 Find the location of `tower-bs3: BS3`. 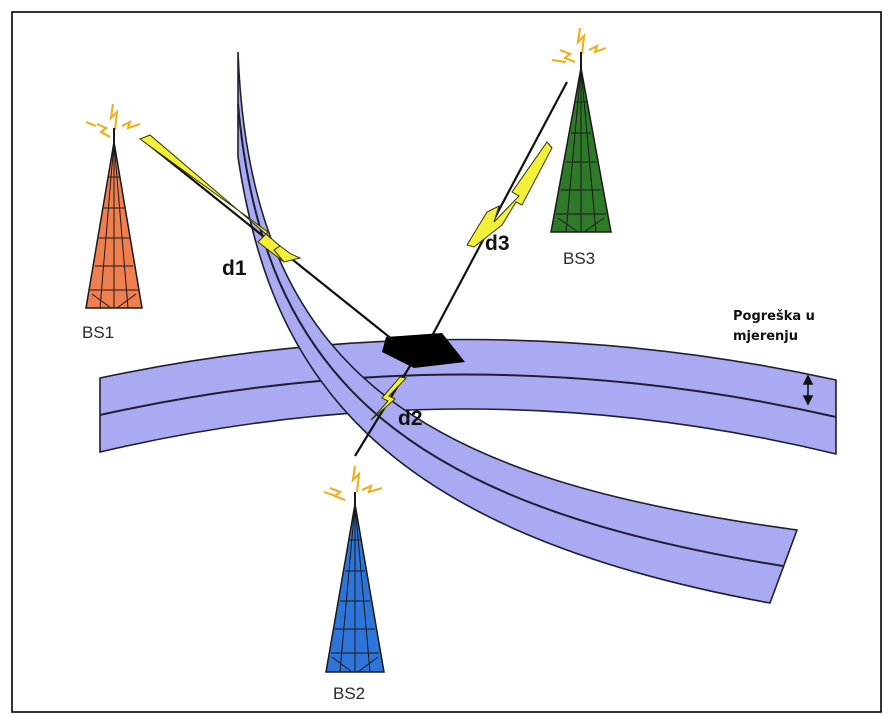

tower-bs3: BS3 is located at coordinates (581, 147).